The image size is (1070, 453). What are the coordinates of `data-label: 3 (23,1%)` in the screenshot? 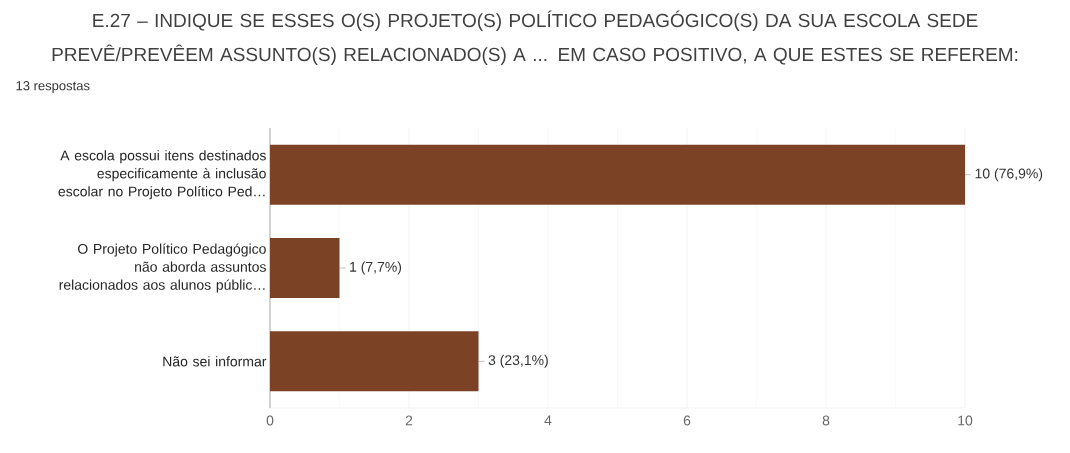 It's located at (518, 361).